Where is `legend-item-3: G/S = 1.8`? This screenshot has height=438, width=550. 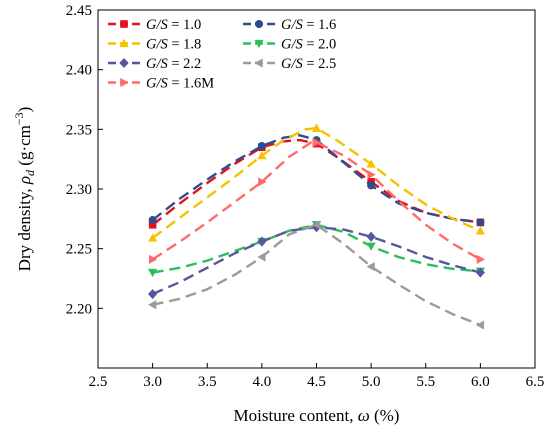
legend-item-3: G/S = 1.8 is located at coordinates (154, 45).